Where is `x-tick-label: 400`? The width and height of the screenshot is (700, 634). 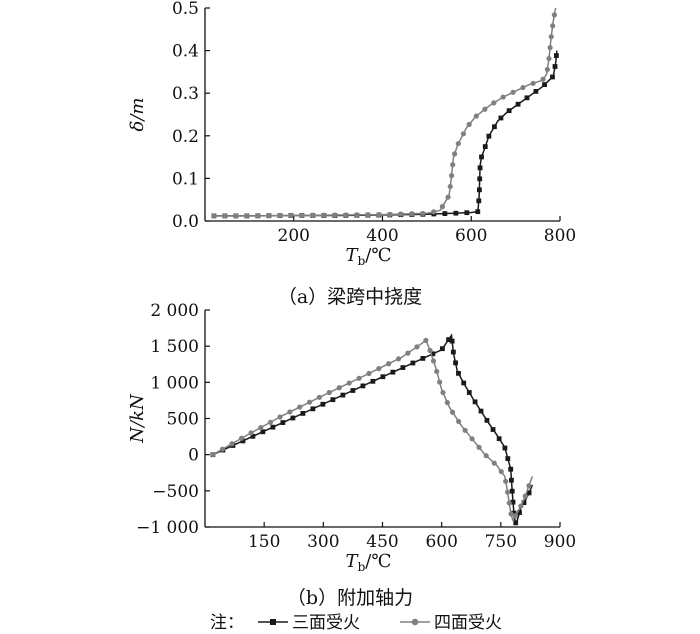 x-tick-label: 400 is located at coordinates (382, 236).